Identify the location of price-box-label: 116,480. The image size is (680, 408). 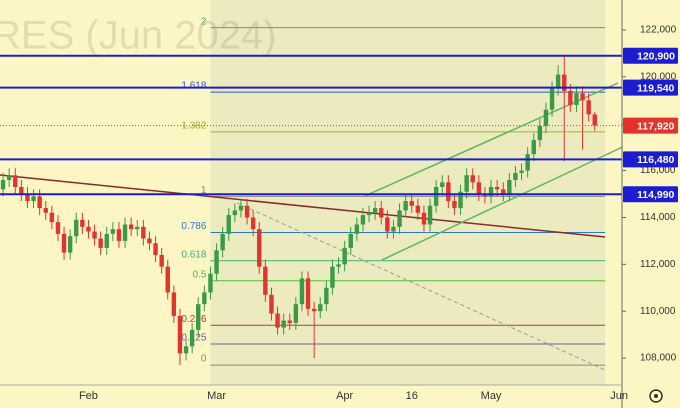
(656, 160).